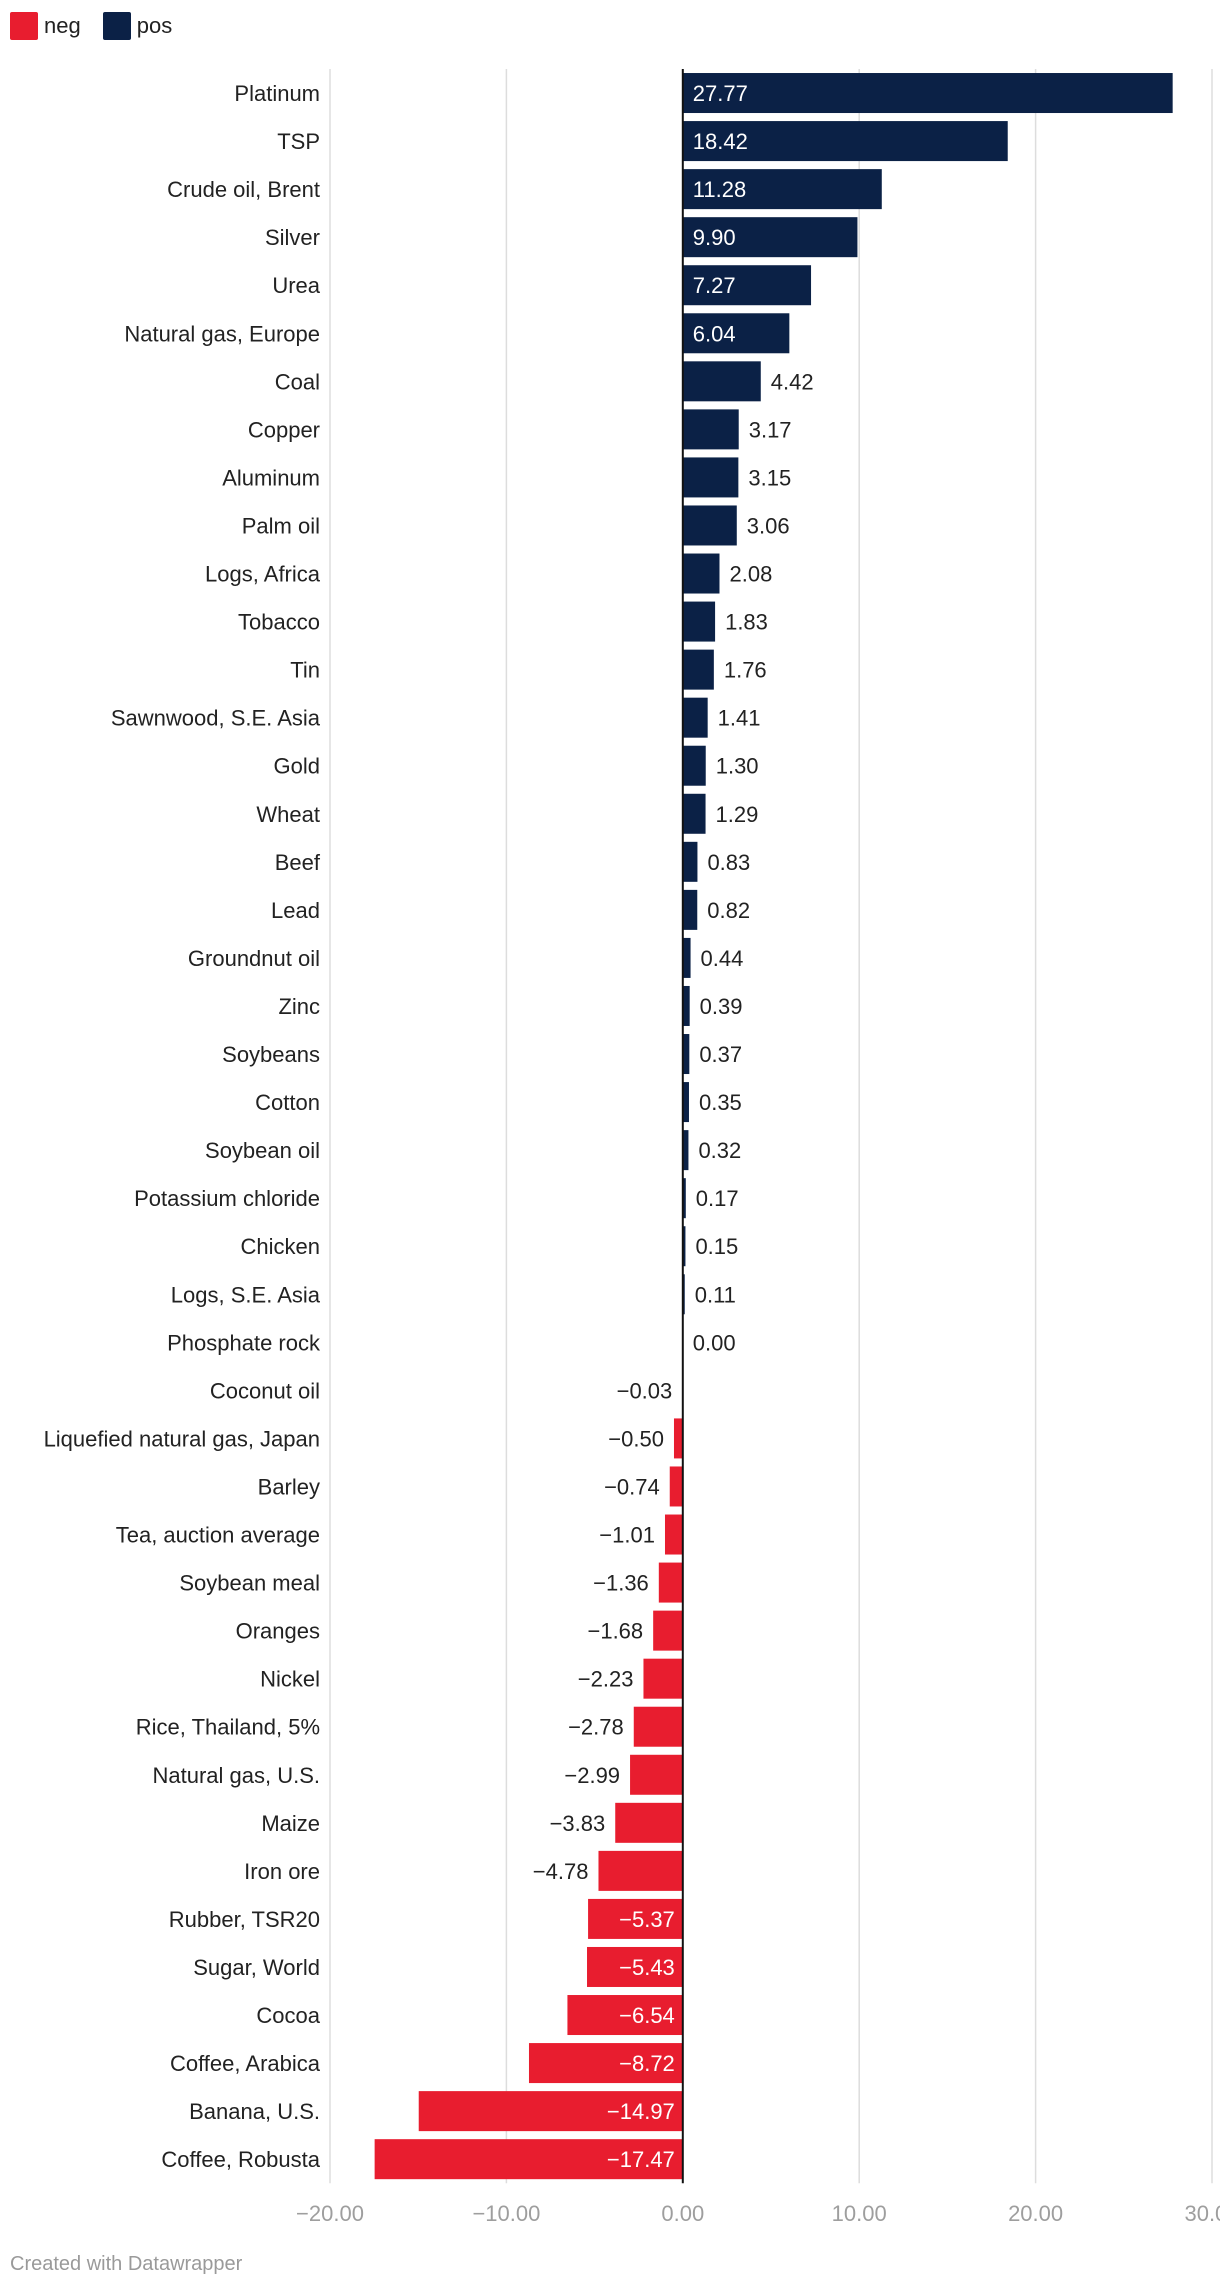  I want to click on x-tick-label: −20.00, so click(330, 2213).